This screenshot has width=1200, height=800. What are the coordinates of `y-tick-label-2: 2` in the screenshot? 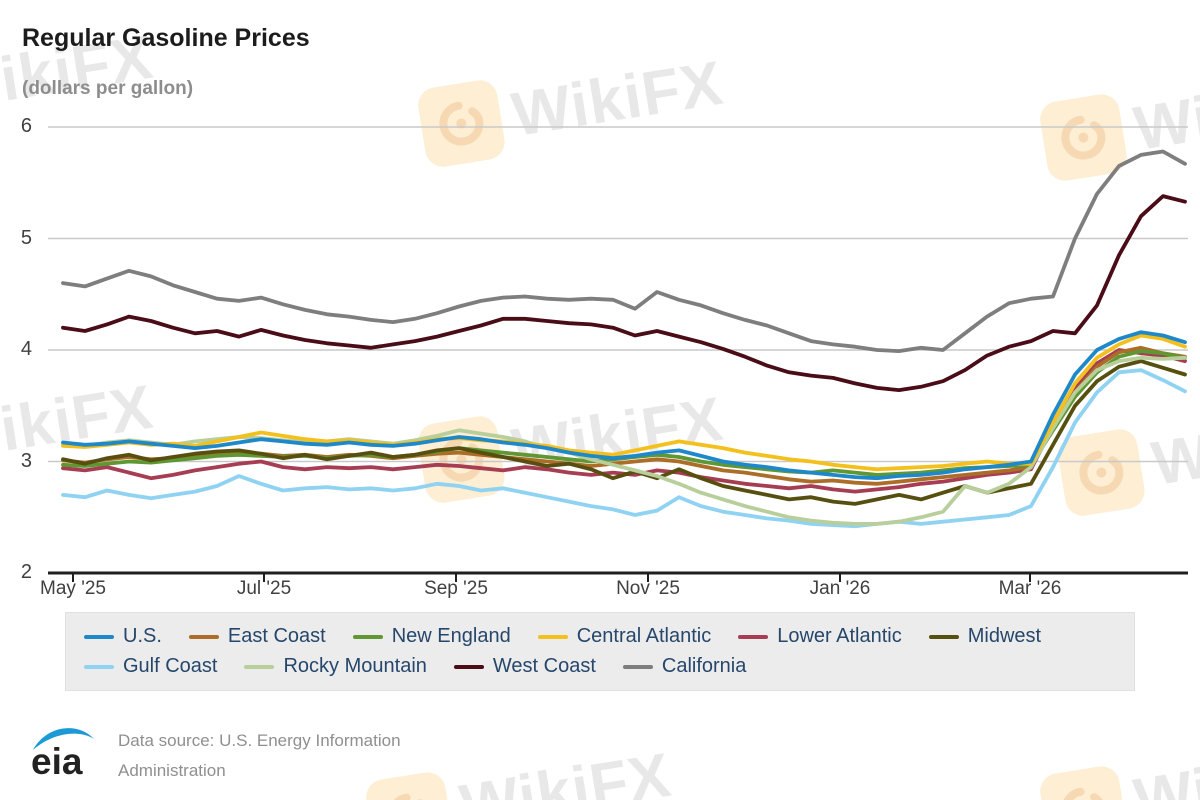 It's located at (26, 572).